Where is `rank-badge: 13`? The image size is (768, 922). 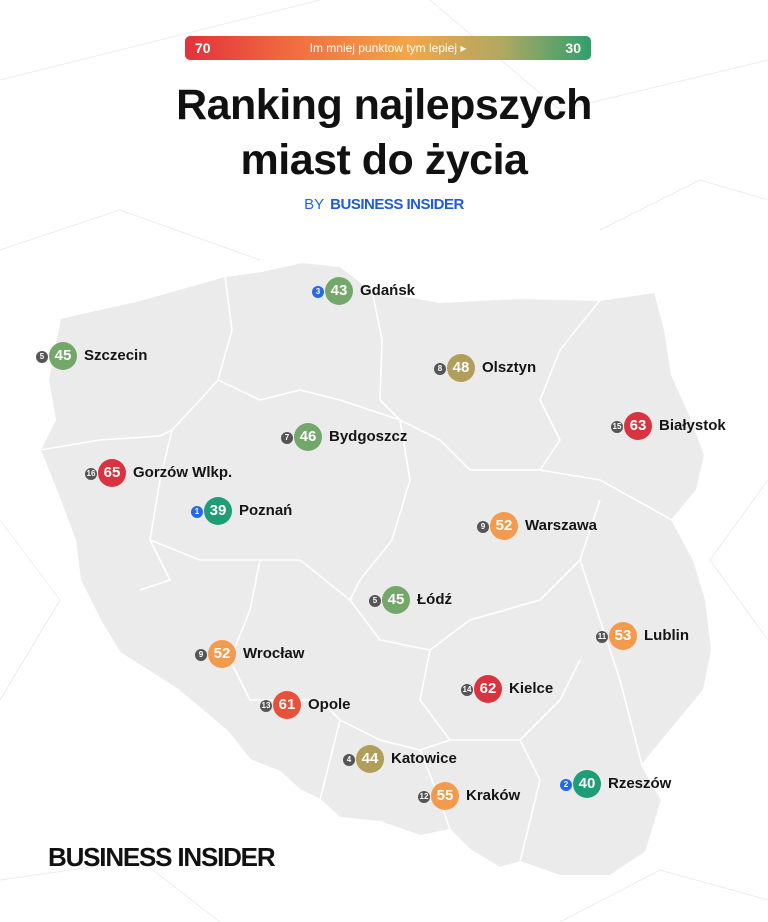
rank-badge: 13 is located at coordinates (266, 706).